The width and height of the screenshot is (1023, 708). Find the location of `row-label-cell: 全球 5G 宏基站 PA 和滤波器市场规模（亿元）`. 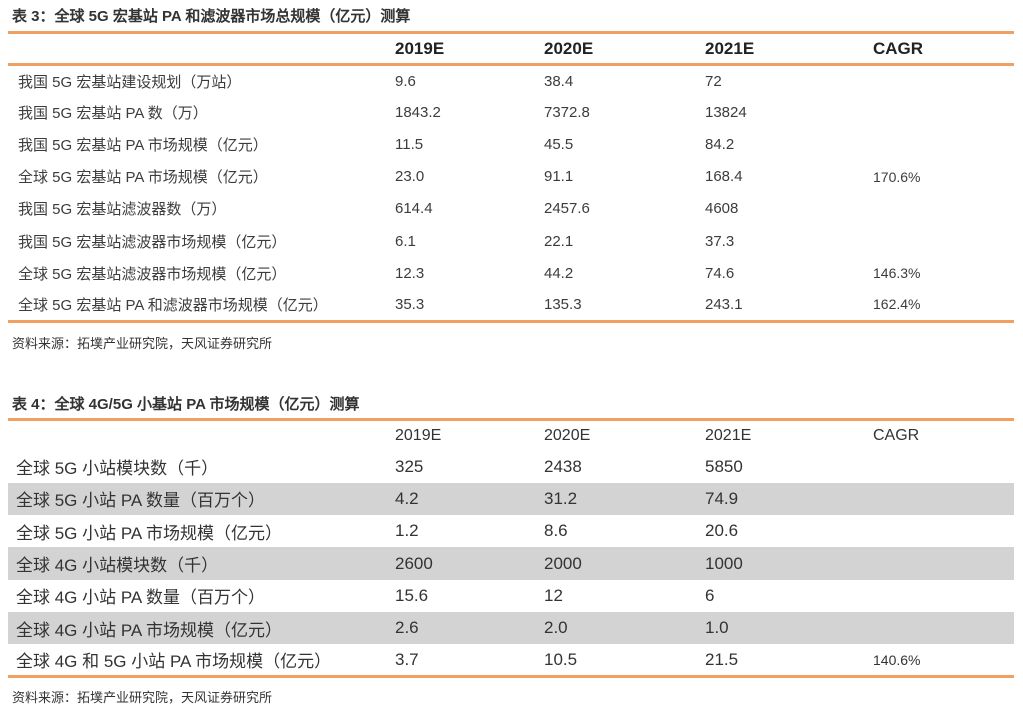

row-label-cell: 全球 5G 宏基站 PA 和滤波器市场规模（亿元） is located at coordinates (173, 305).